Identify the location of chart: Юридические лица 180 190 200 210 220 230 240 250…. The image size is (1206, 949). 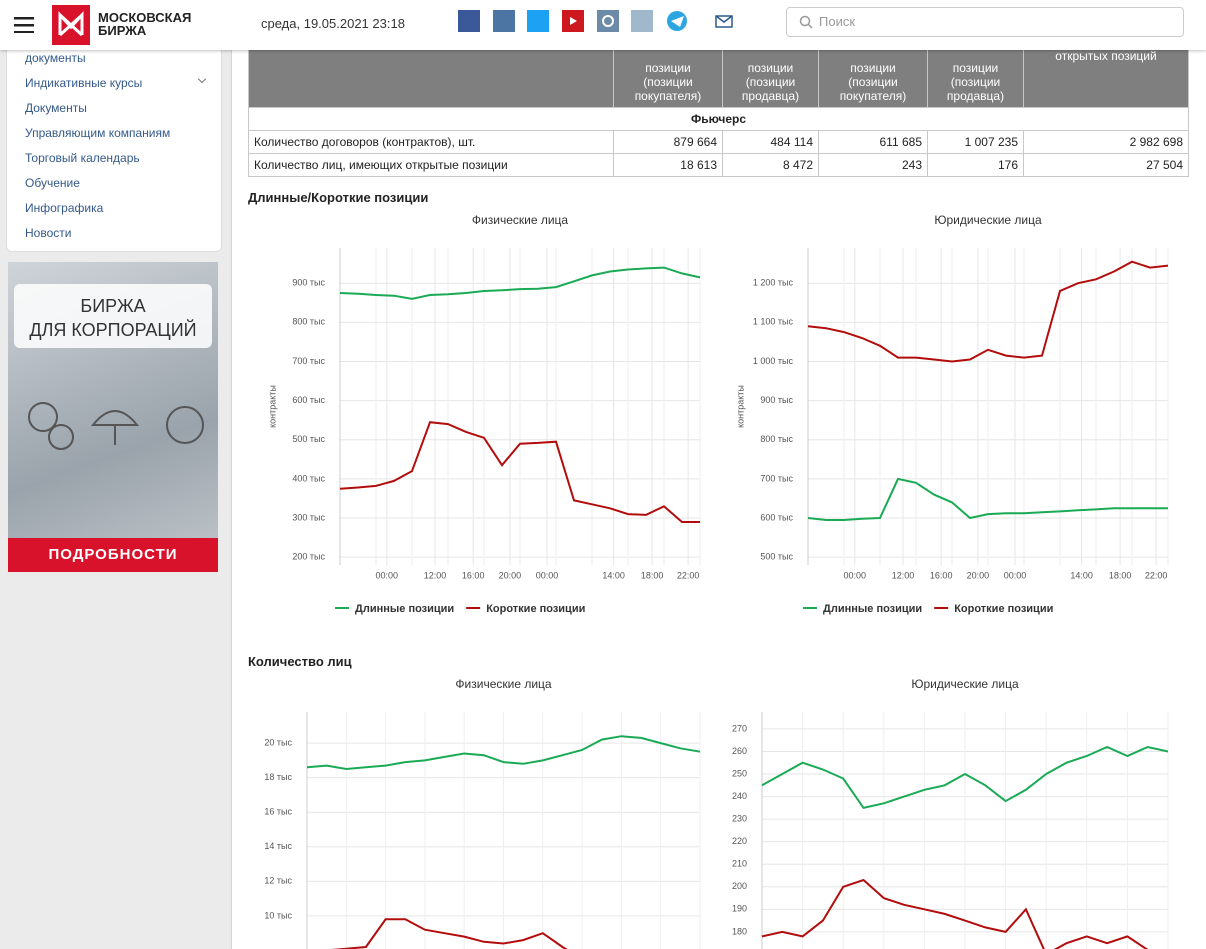
(950, 813).